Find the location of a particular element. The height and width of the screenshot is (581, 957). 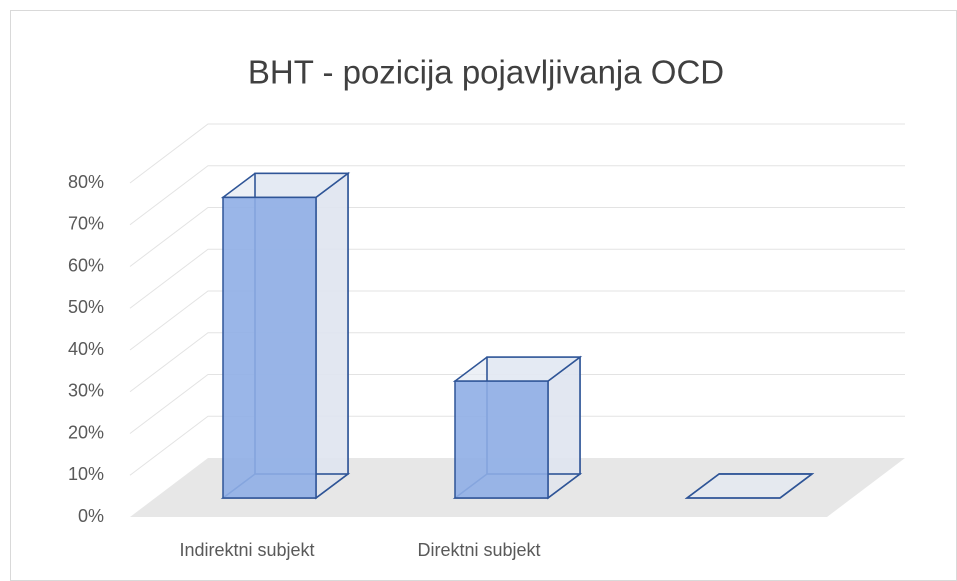

y-tick-label: 10% is located at coordinates (86, 474).